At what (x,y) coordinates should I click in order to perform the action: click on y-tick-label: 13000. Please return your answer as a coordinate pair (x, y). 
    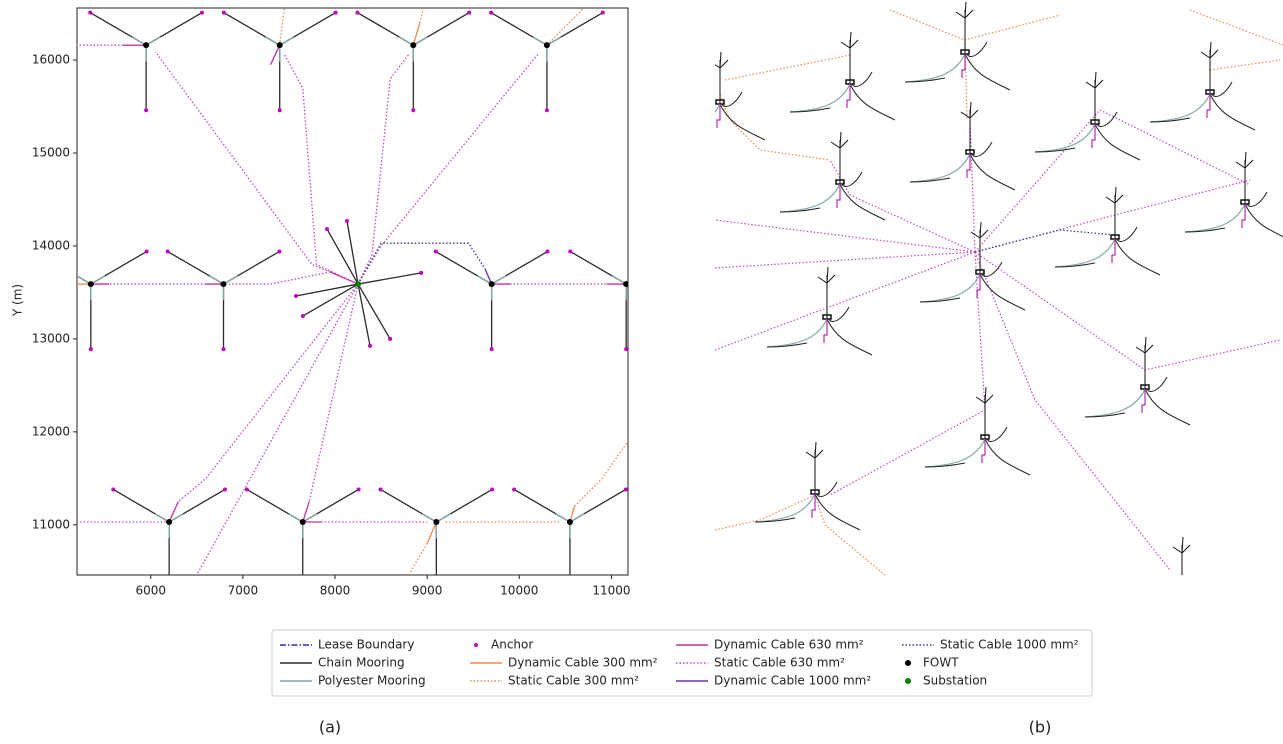
    Looking at the image, I should click on (51, 338).